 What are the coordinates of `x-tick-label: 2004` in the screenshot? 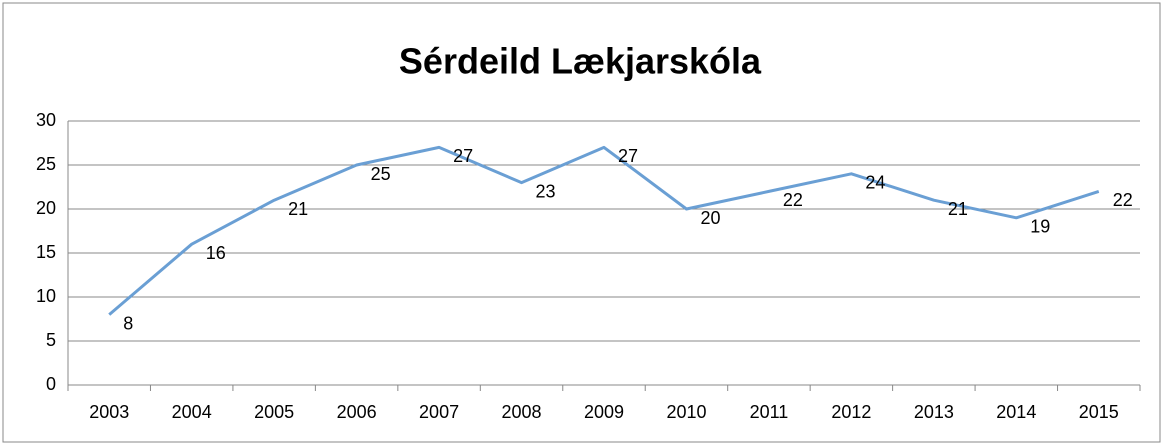 It's located at (192, 412).